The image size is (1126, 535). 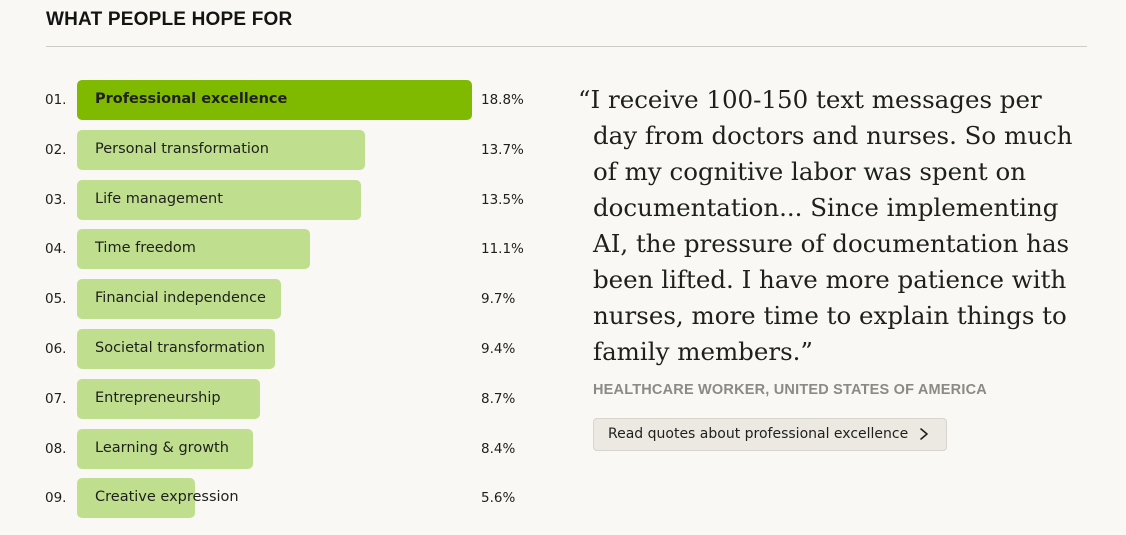 I want to click on bar-row: 07. Entrepreneurship 8.7%, so click(x=280, y=398).